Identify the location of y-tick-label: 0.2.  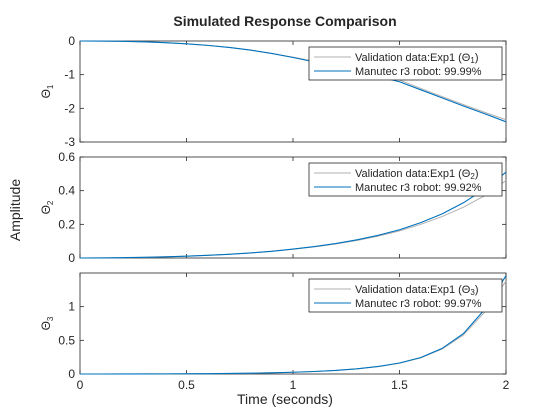
(66, 224).